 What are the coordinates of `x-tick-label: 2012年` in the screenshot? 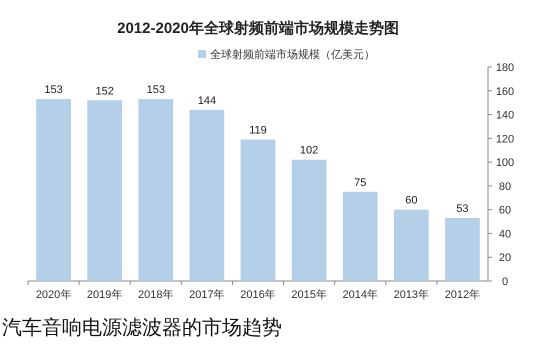 It's located at (462, 295).